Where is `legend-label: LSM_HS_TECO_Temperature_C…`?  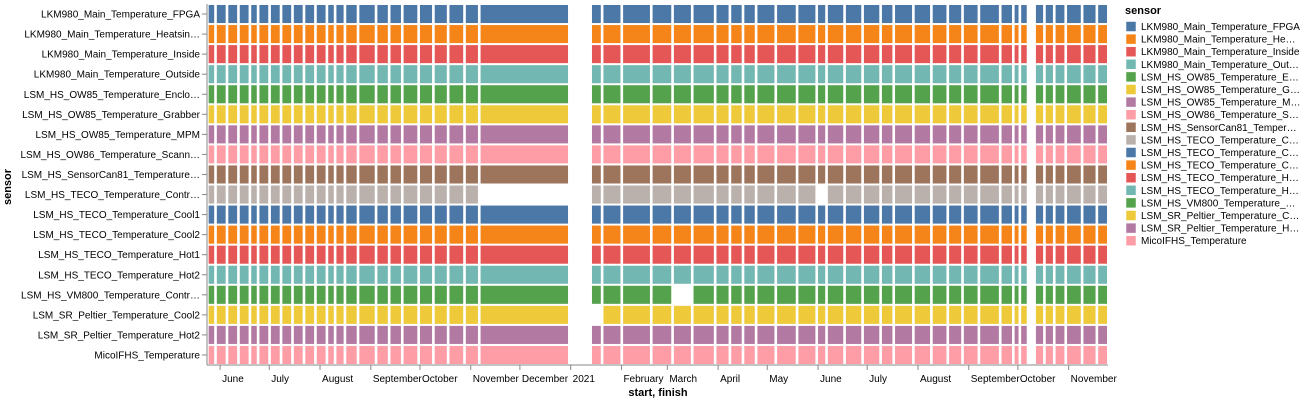
legend-label: LSM_HS_TECO_Temperature_C… is located at coordinates (1220, 166).